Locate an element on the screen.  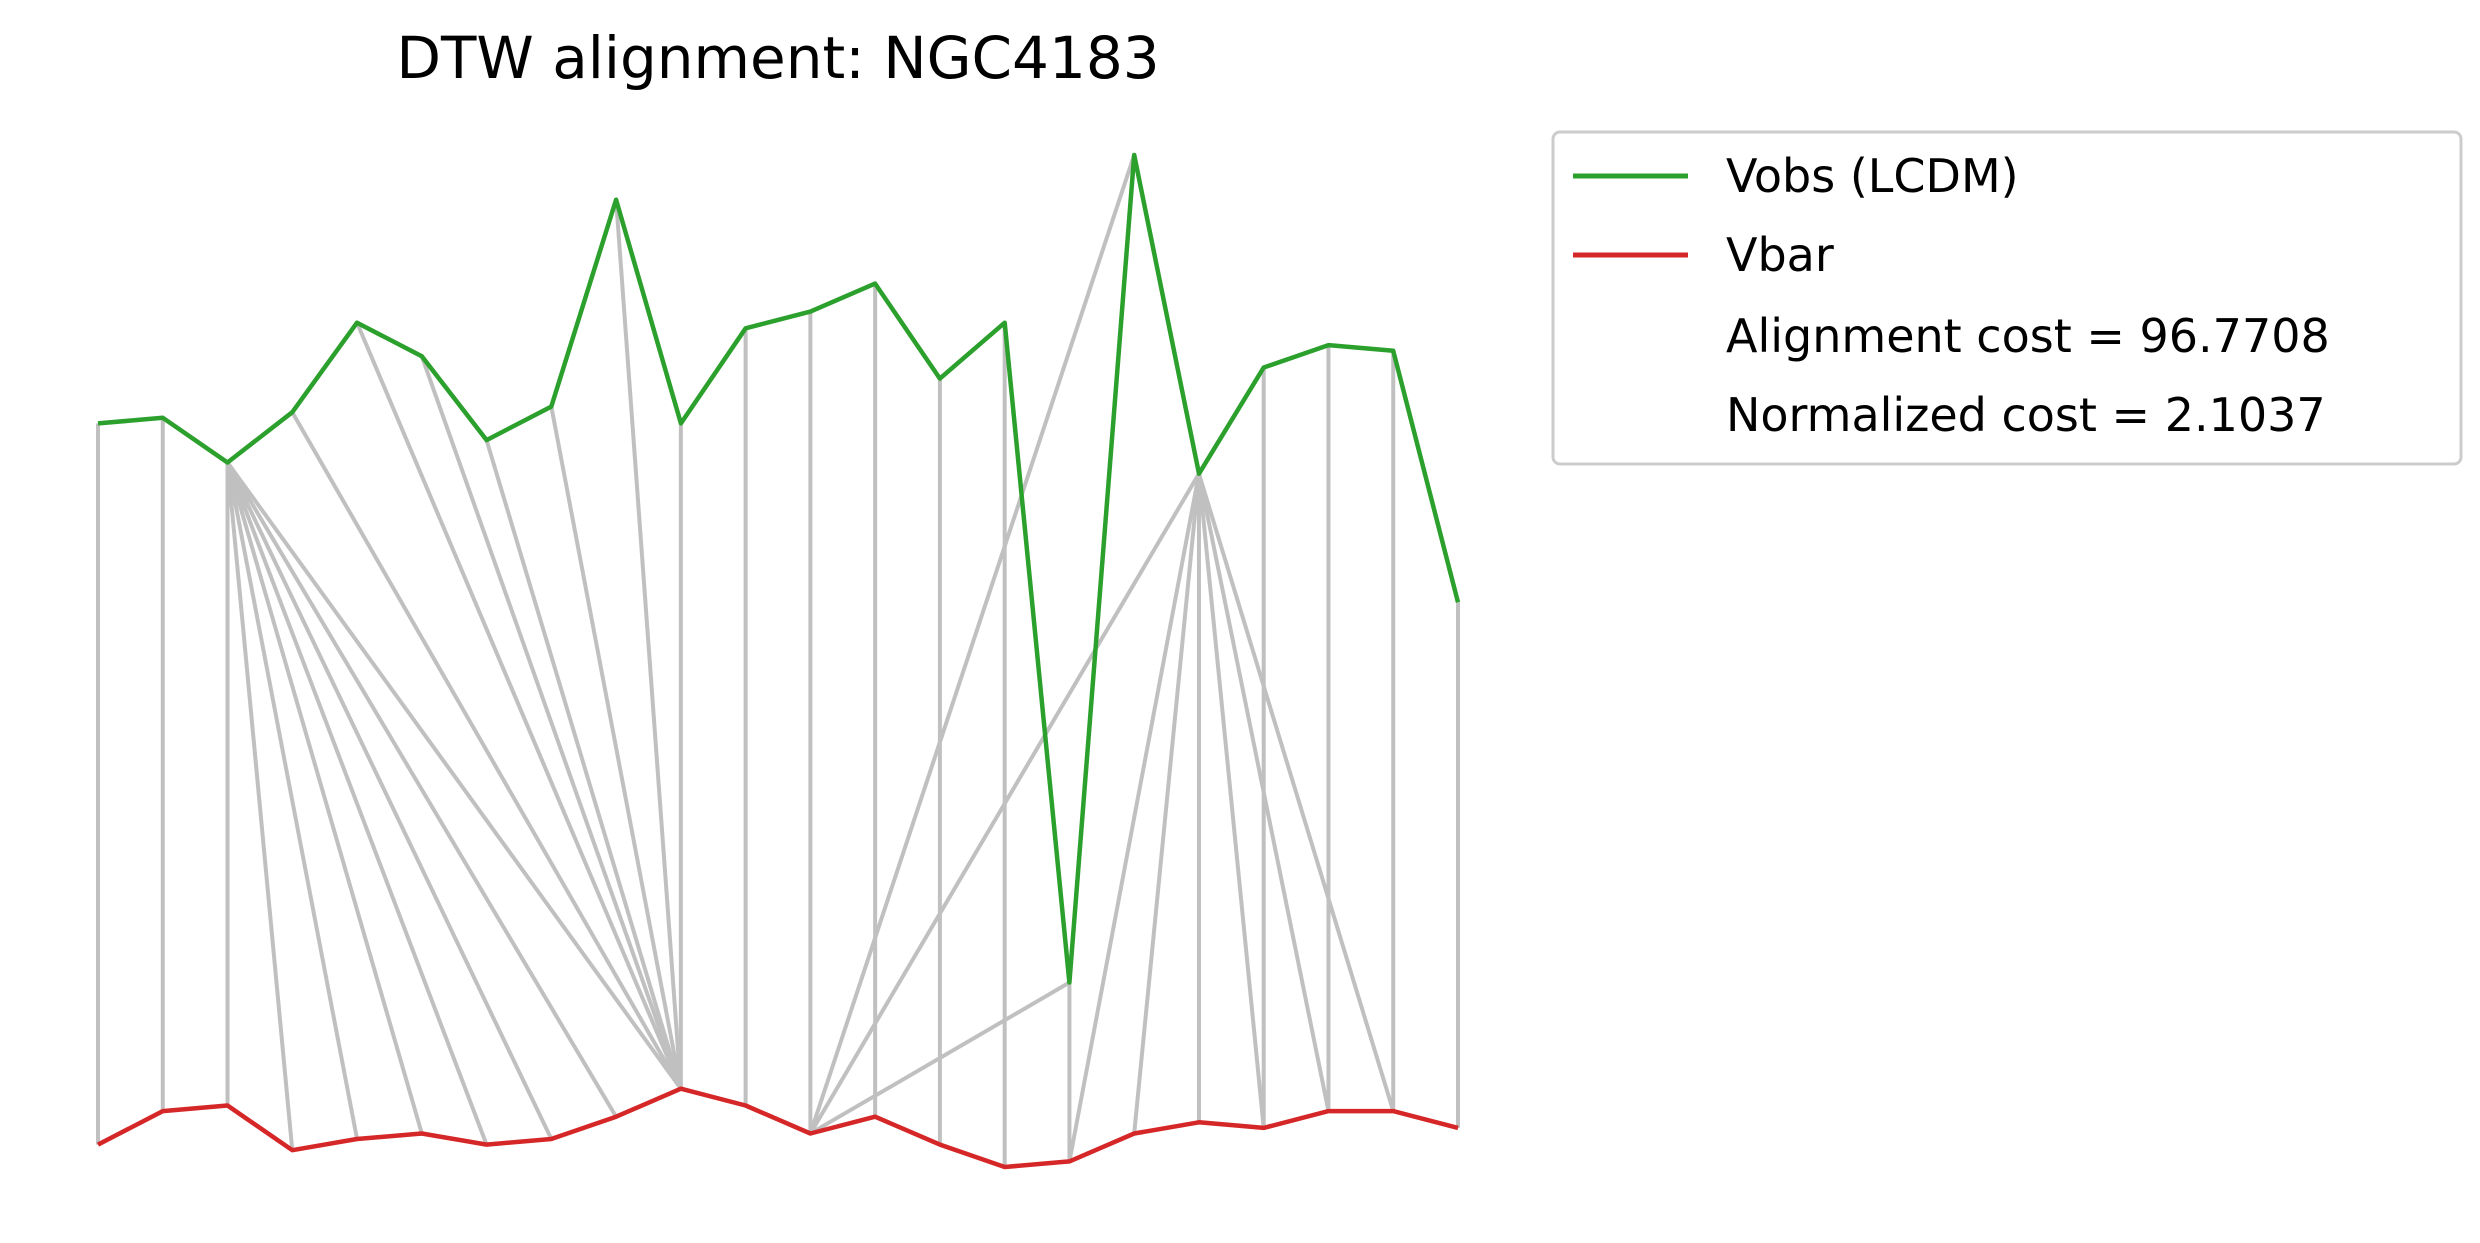
legend-label-vbar: Vbar is located at coordinates (1780, 255).